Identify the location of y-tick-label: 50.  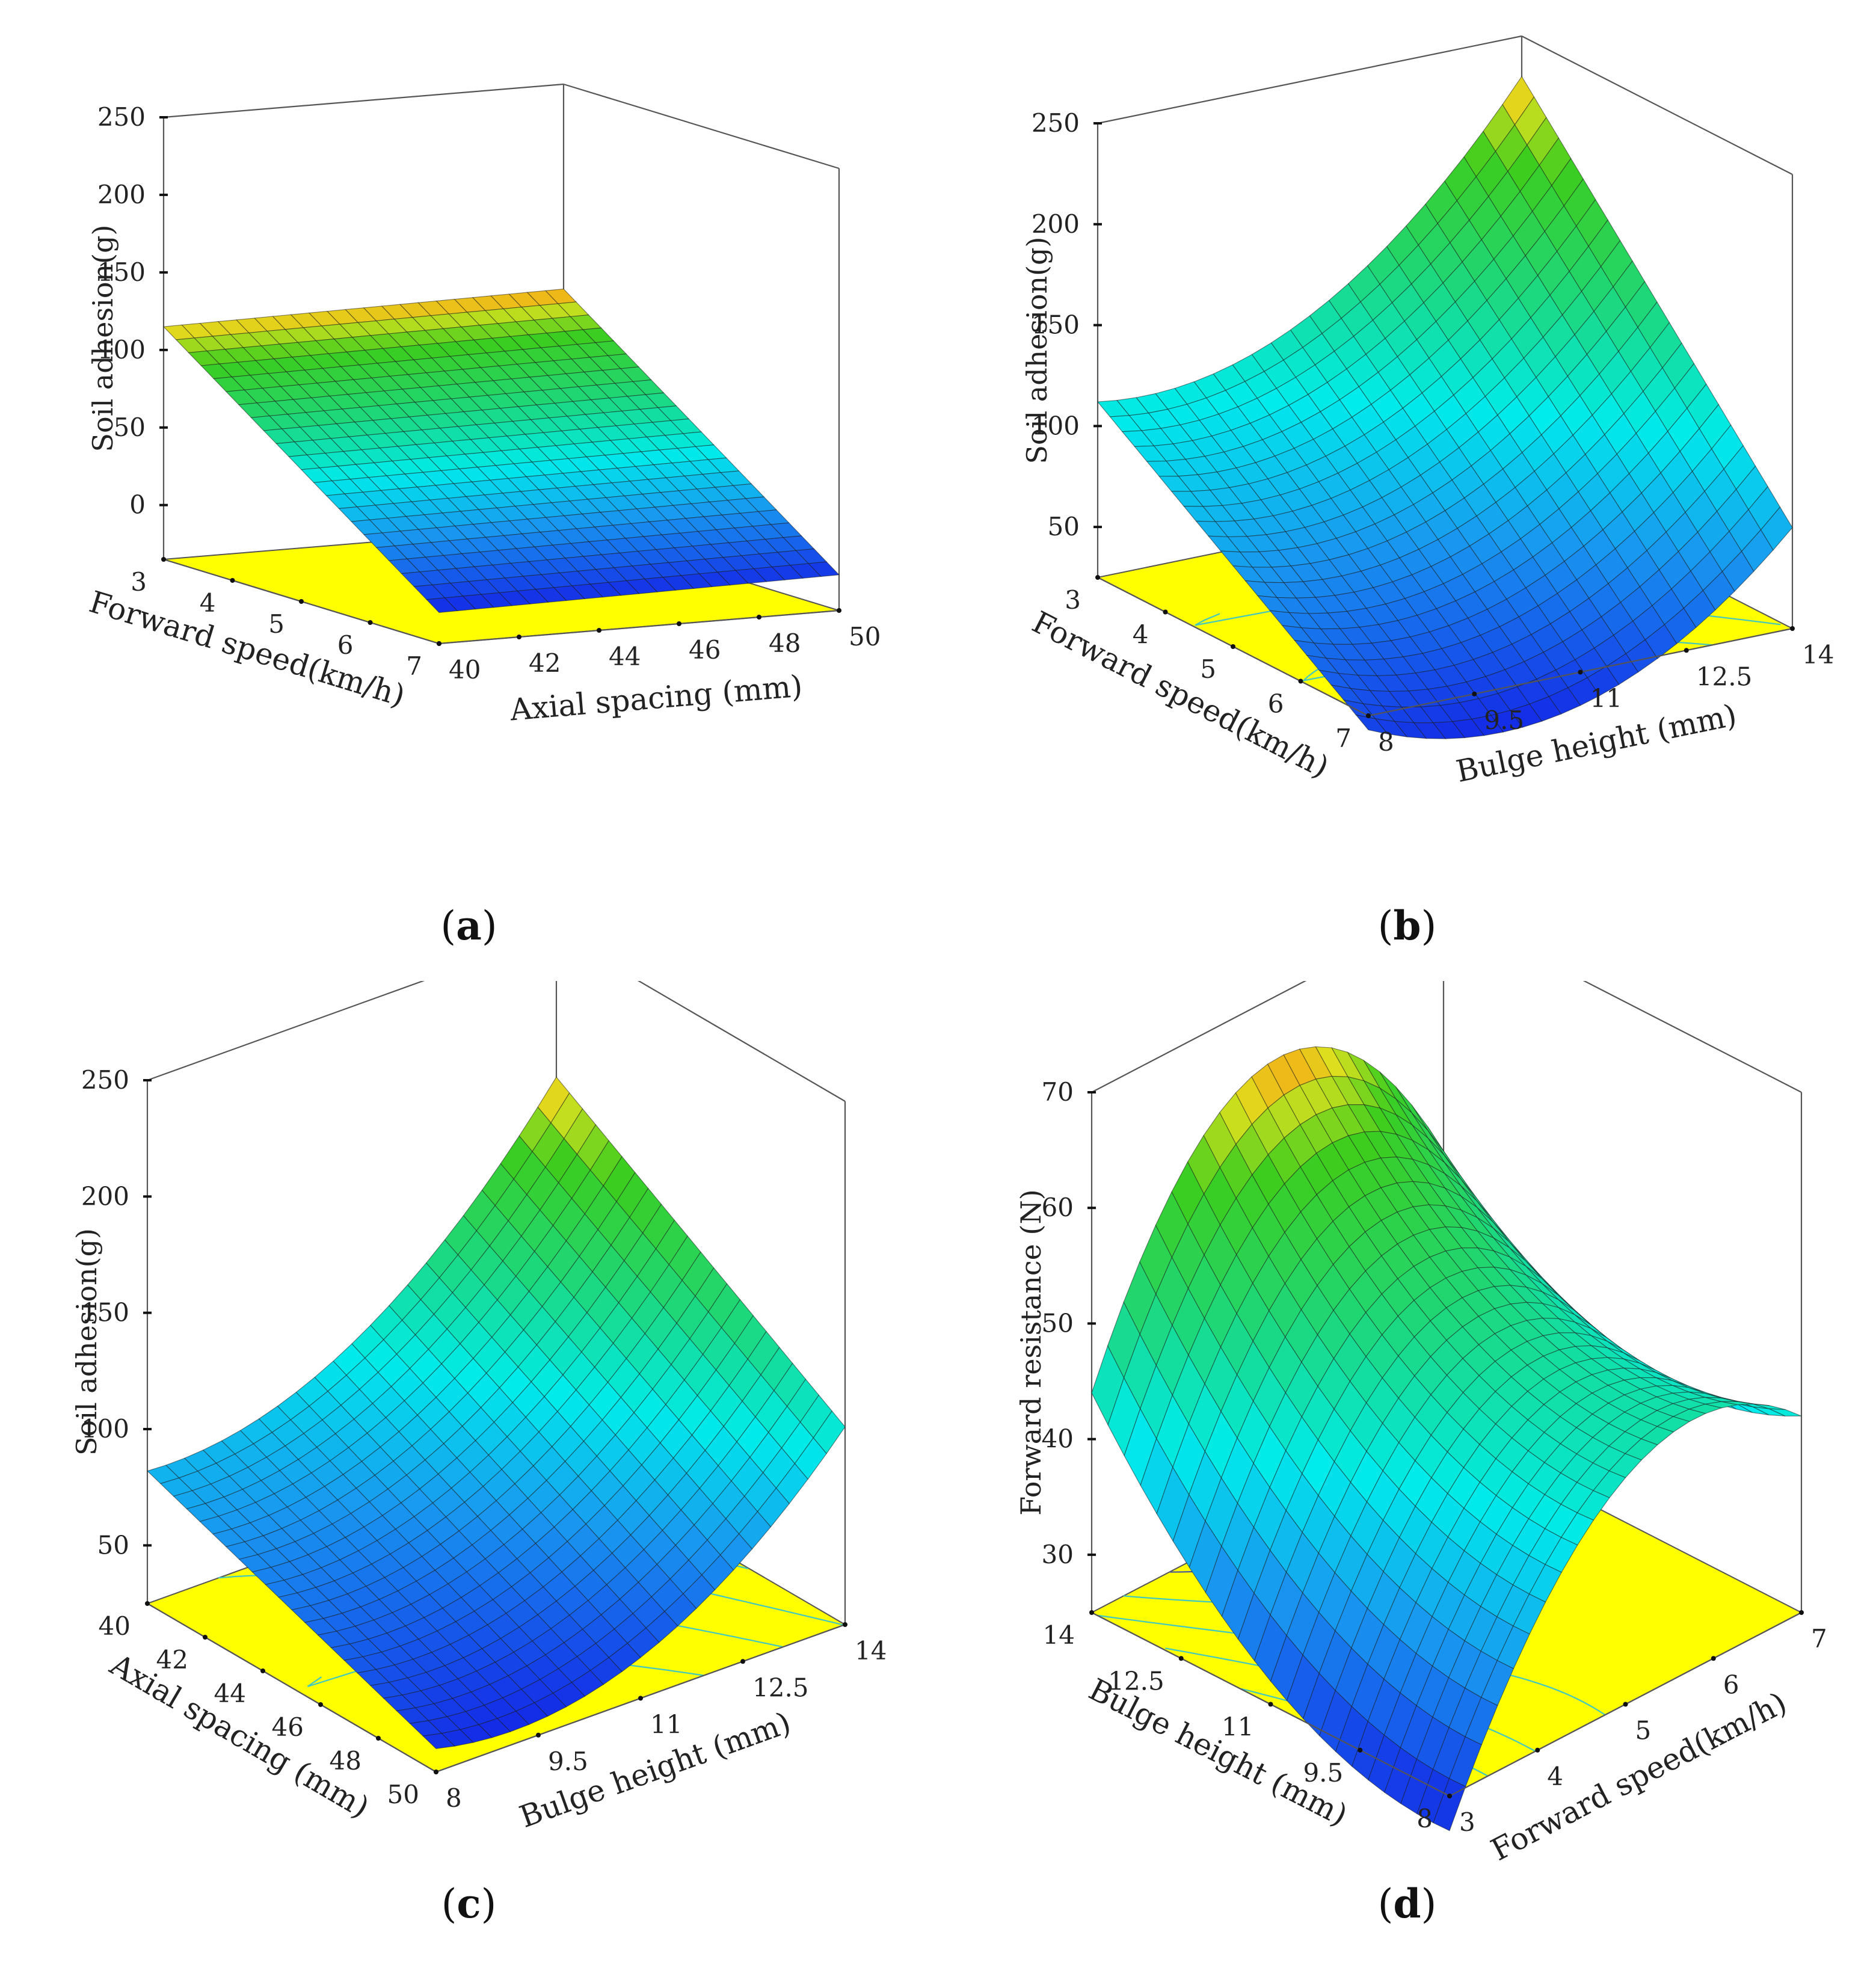
(403, 1794).